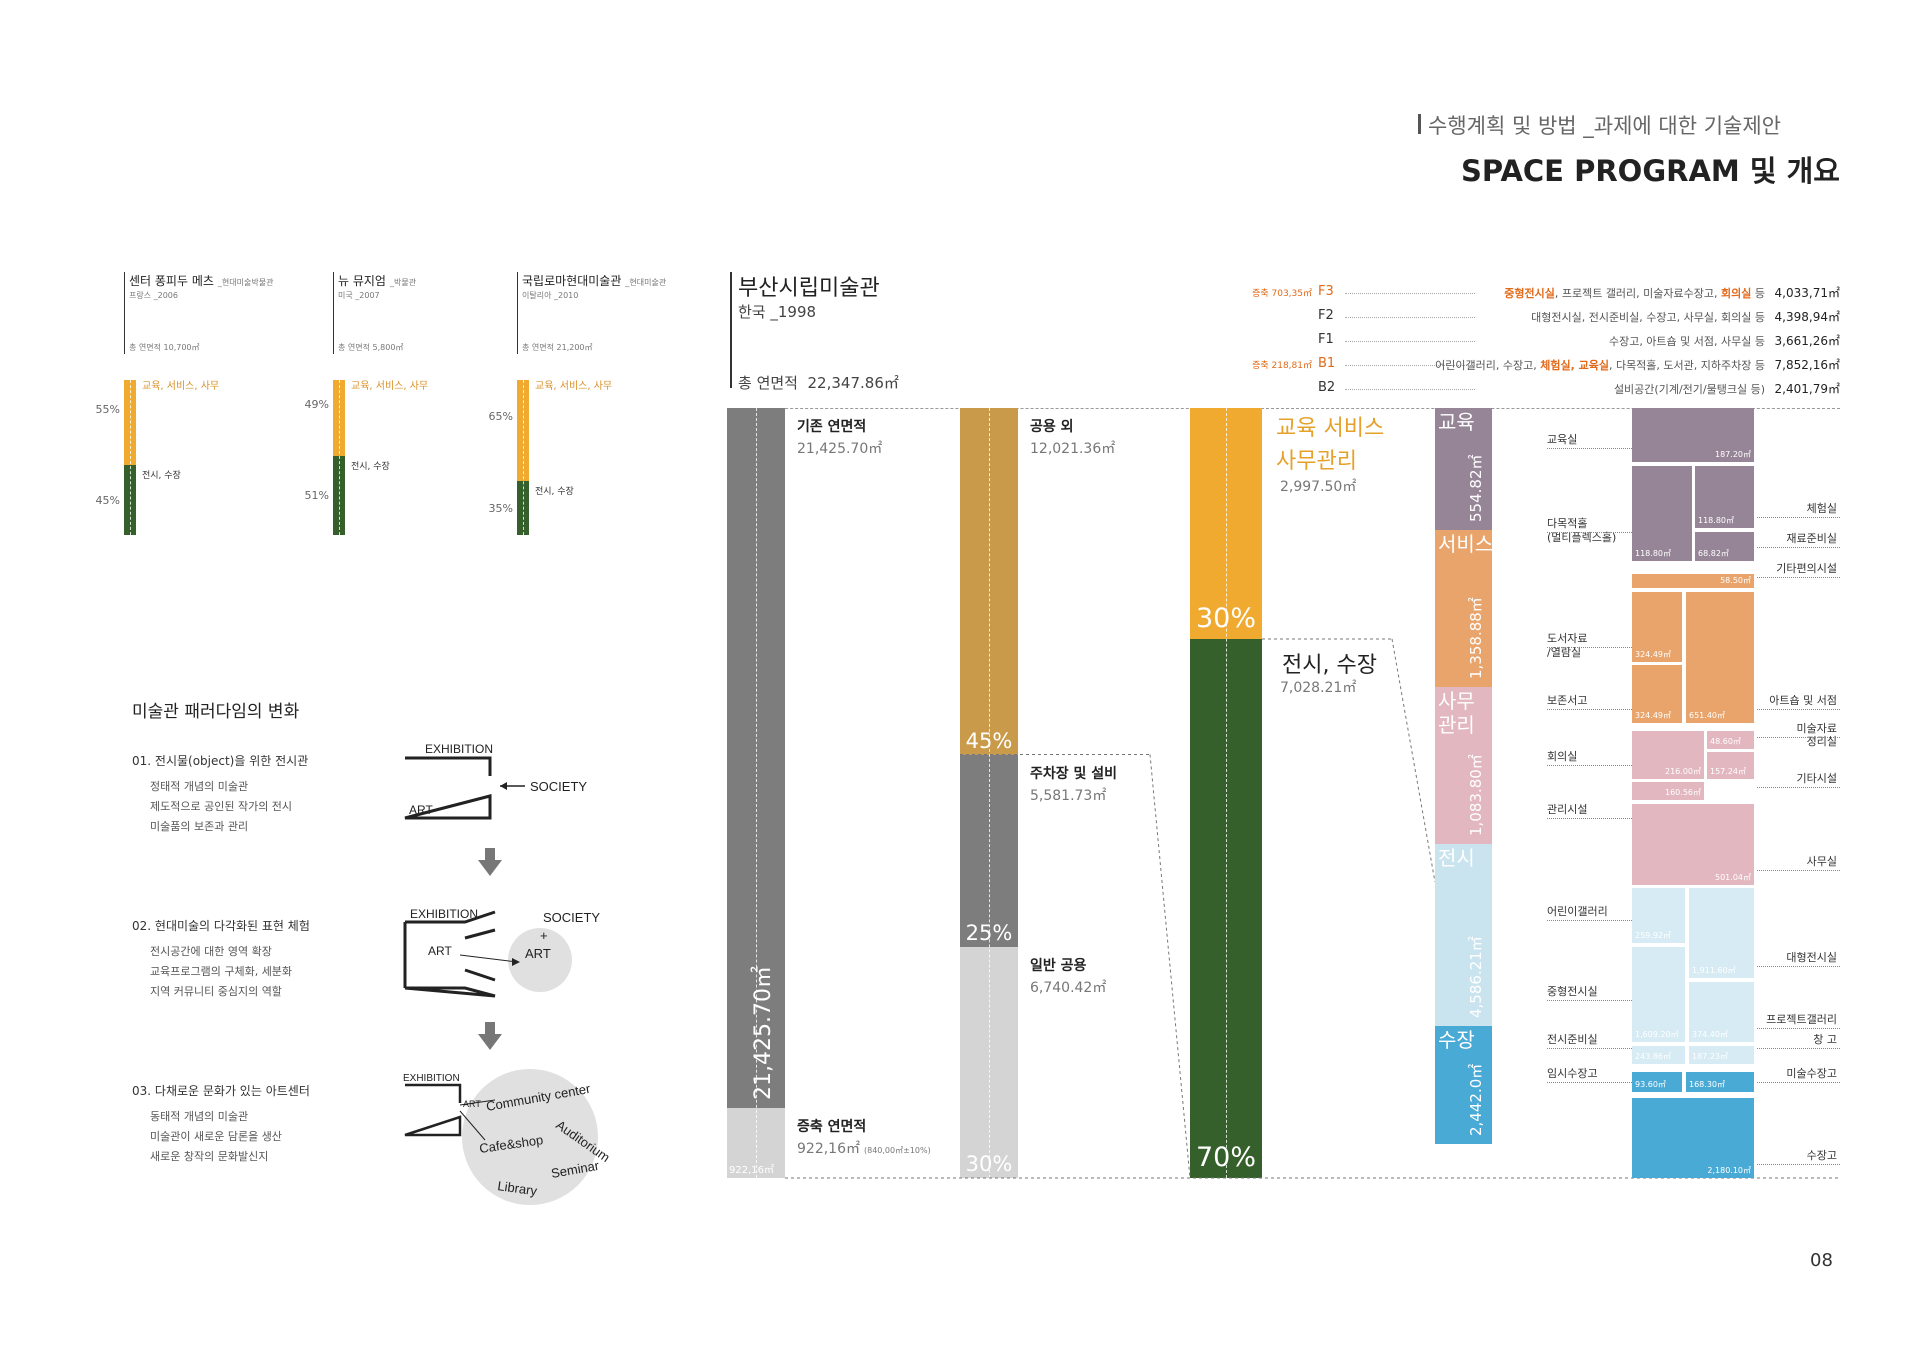  Describe the element at coordinates (107, 409) in the screenshot. I see `comparison-top-pct: 55%` at that location.